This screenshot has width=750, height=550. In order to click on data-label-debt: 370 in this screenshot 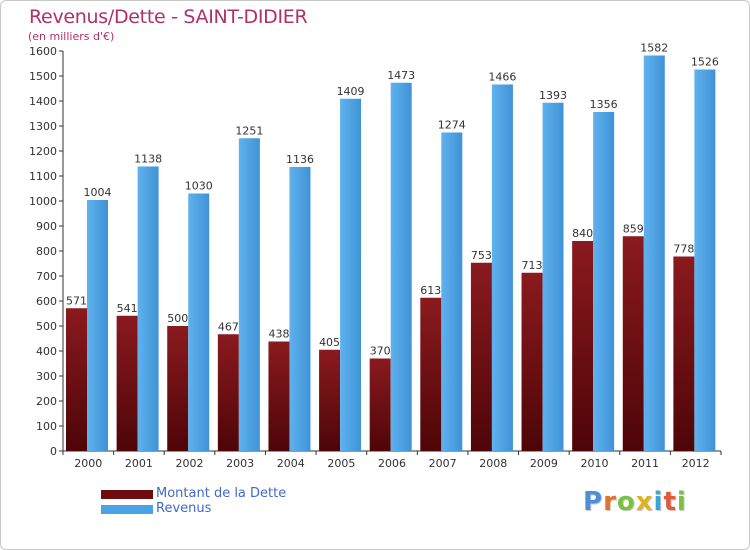, I will do `click(380, 351)`.